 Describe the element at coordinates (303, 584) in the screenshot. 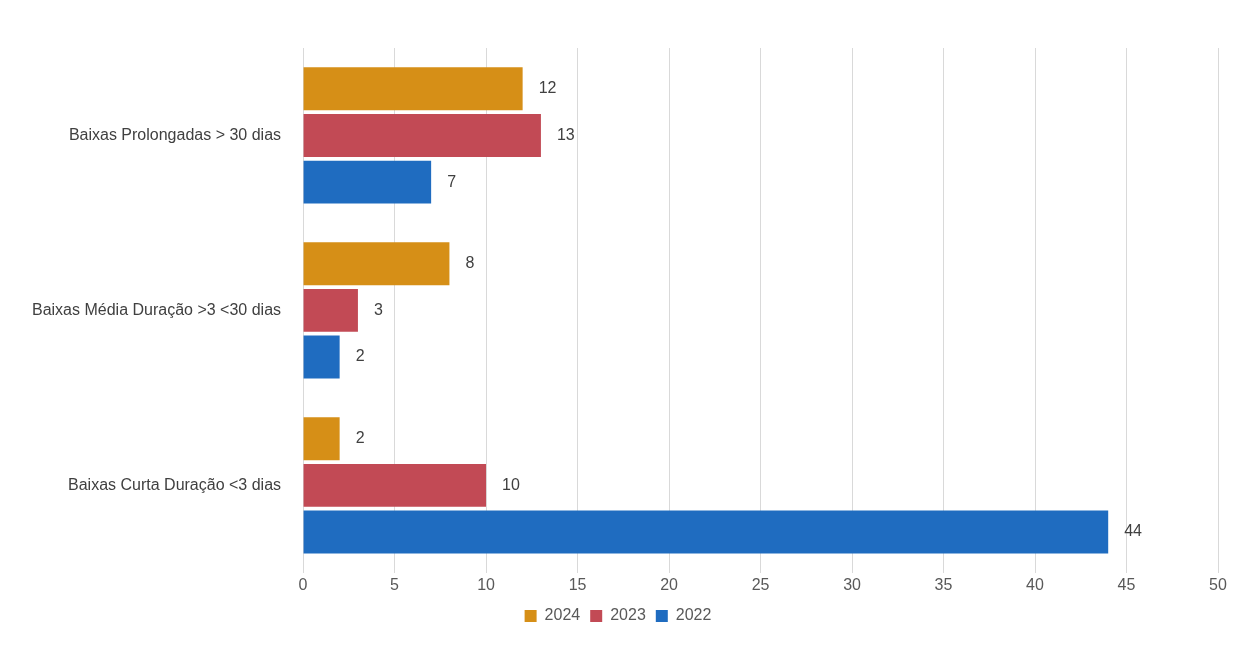

I see `x-tick-label: 0` at that location.